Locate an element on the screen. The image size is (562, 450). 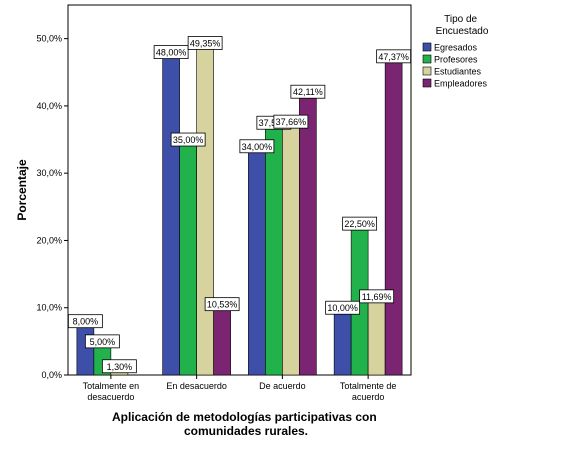
x-tick-label-line: De acuerdo is located at coordinates (282, 386).